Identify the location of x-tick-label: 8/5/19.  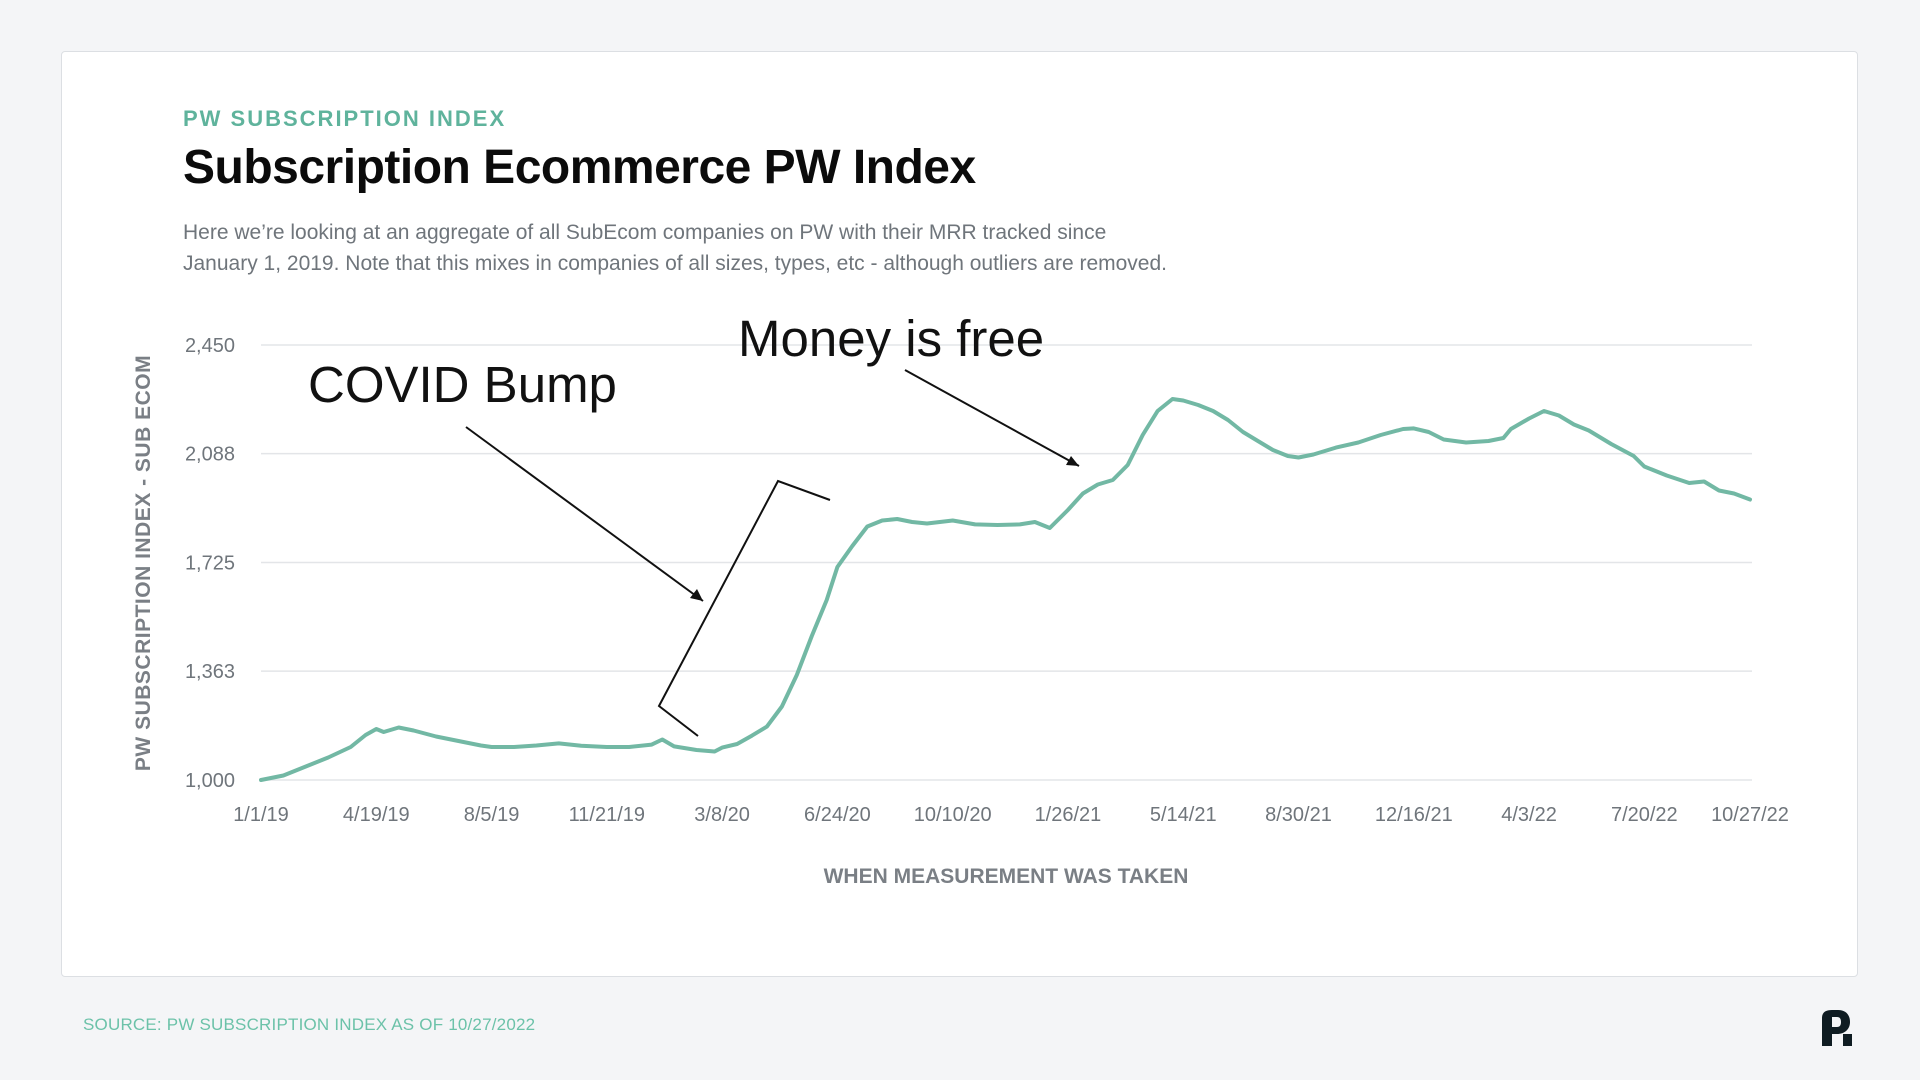
(492, 815).